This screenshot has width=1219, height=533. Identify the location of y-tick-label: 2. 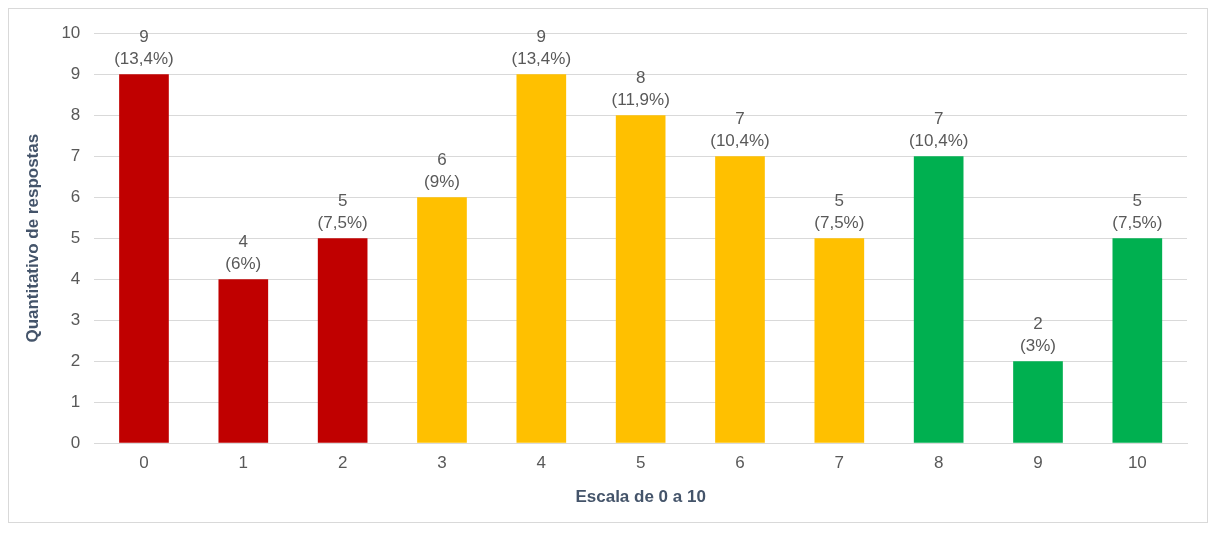
(75, 360).